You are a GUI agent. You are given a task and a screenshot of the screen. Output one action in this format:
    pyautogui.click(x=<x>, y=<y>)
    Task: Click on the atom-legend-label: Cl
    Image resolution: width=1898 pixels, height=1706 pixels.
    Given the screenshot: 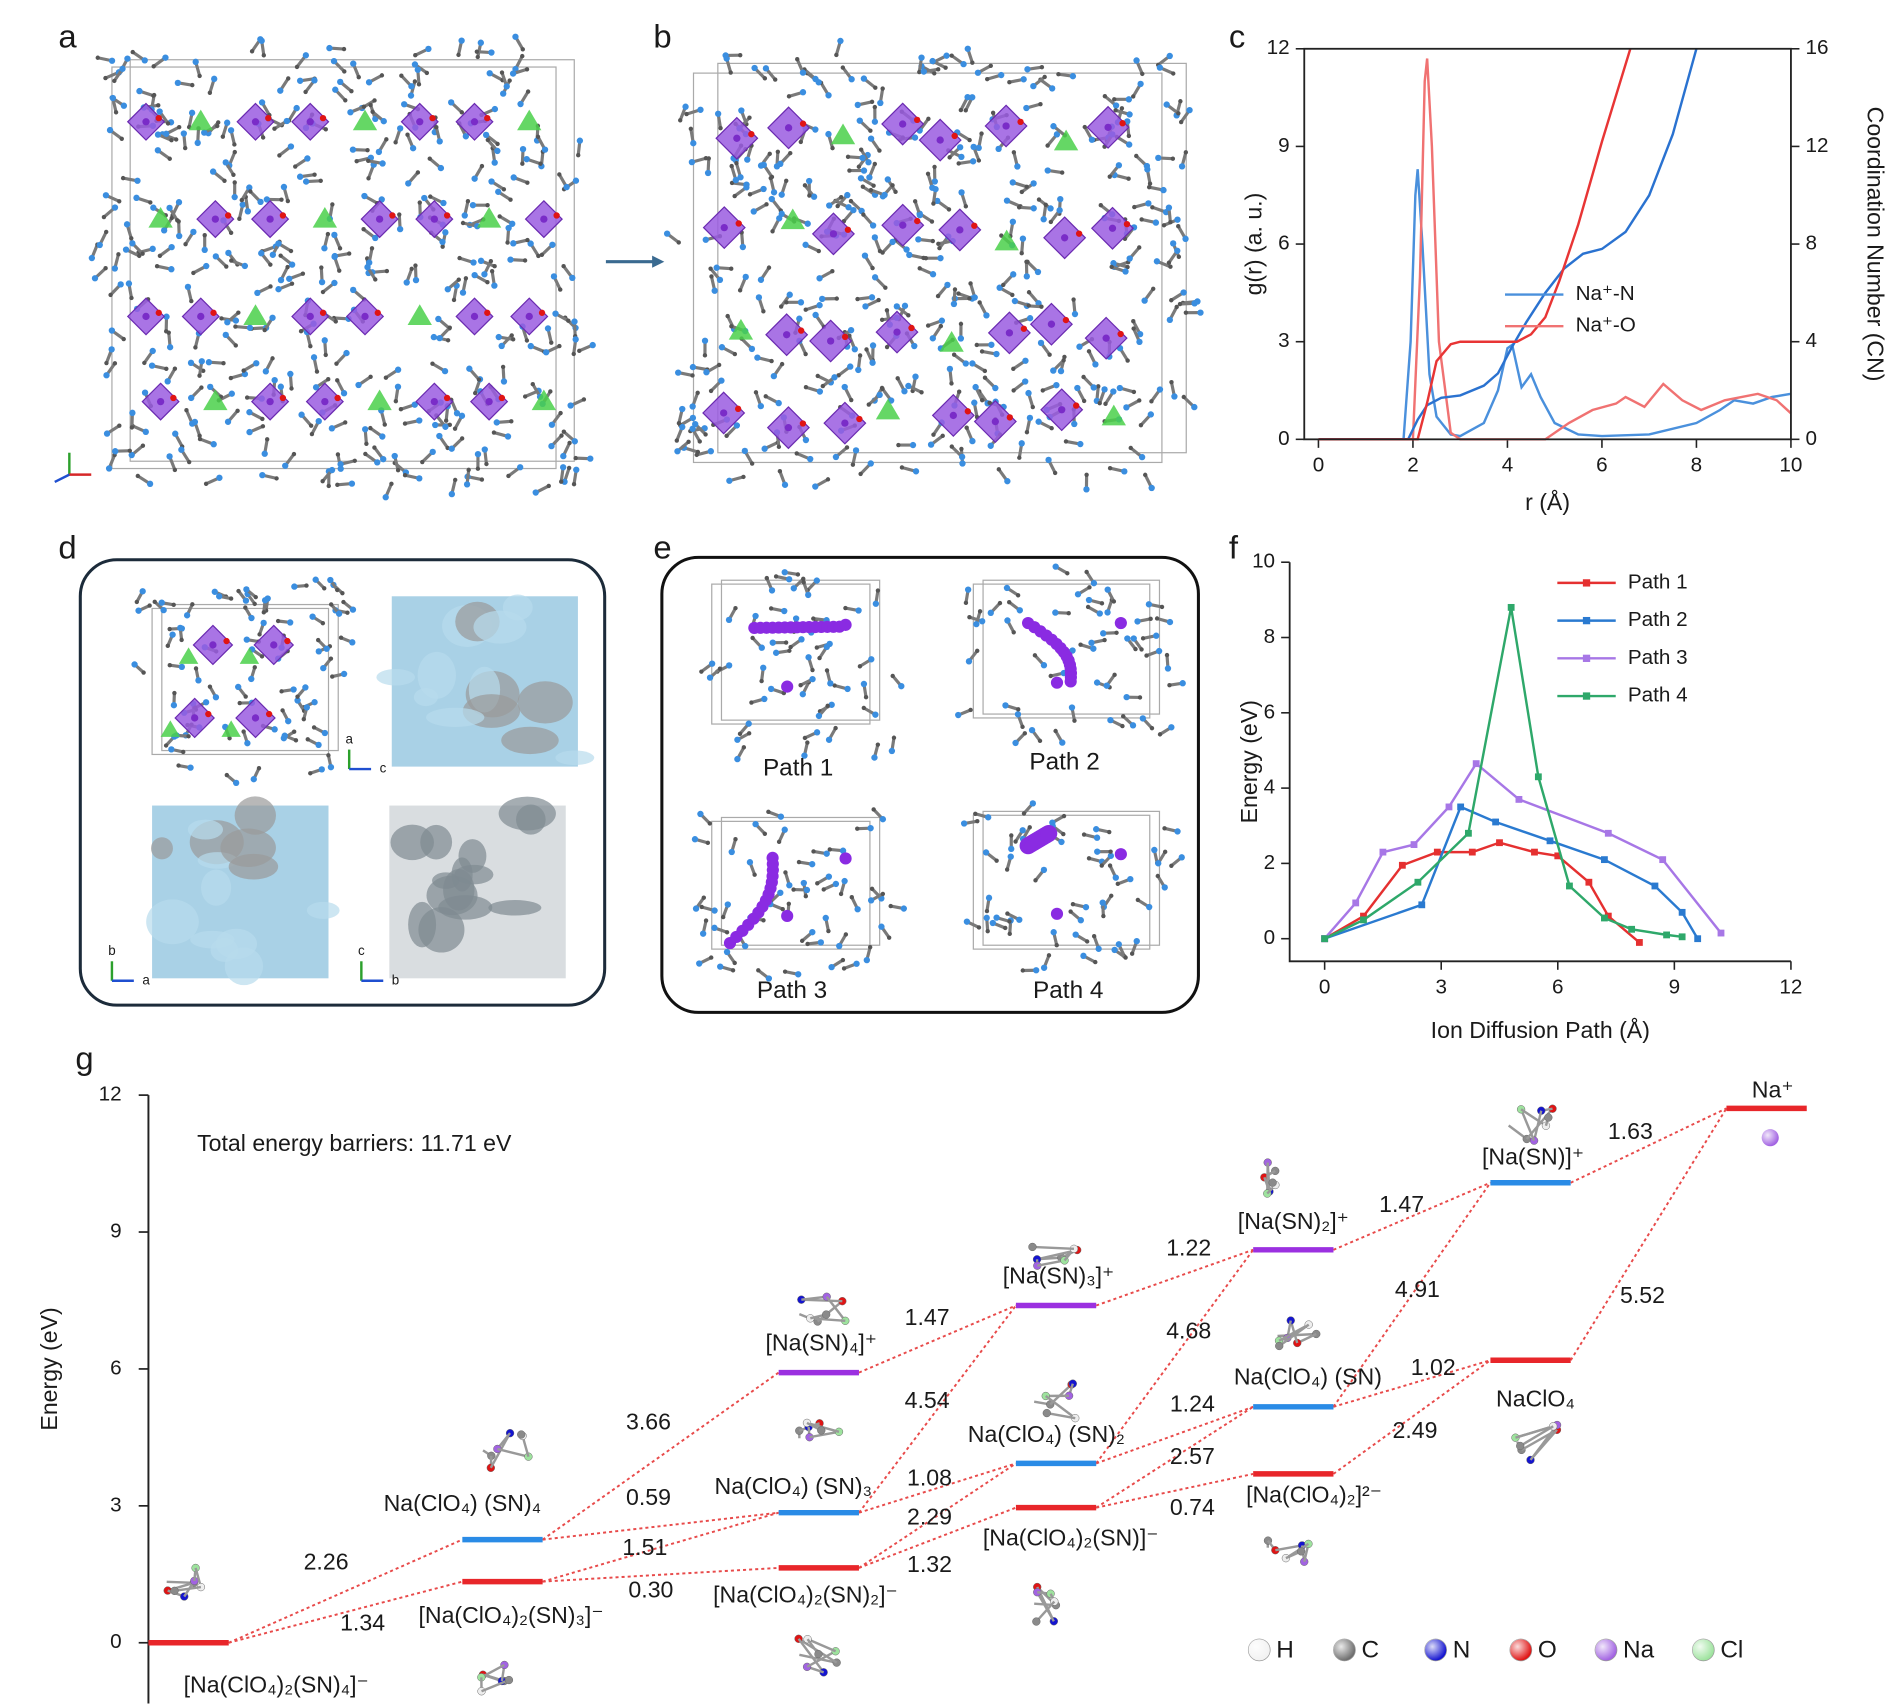 What is the action you would take?
    pyautogui.click(x=1731, y=1650)
    